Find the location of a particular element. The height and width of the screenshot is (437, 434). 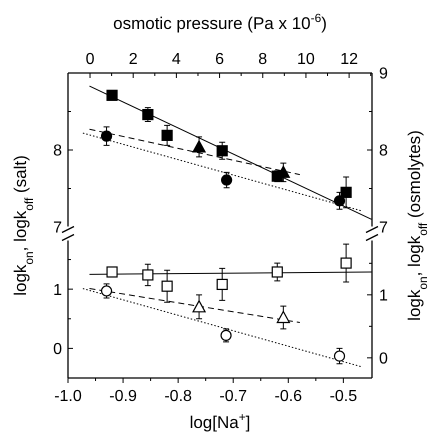

x2-tick-label: 8 is located at coordinates (263, 59).